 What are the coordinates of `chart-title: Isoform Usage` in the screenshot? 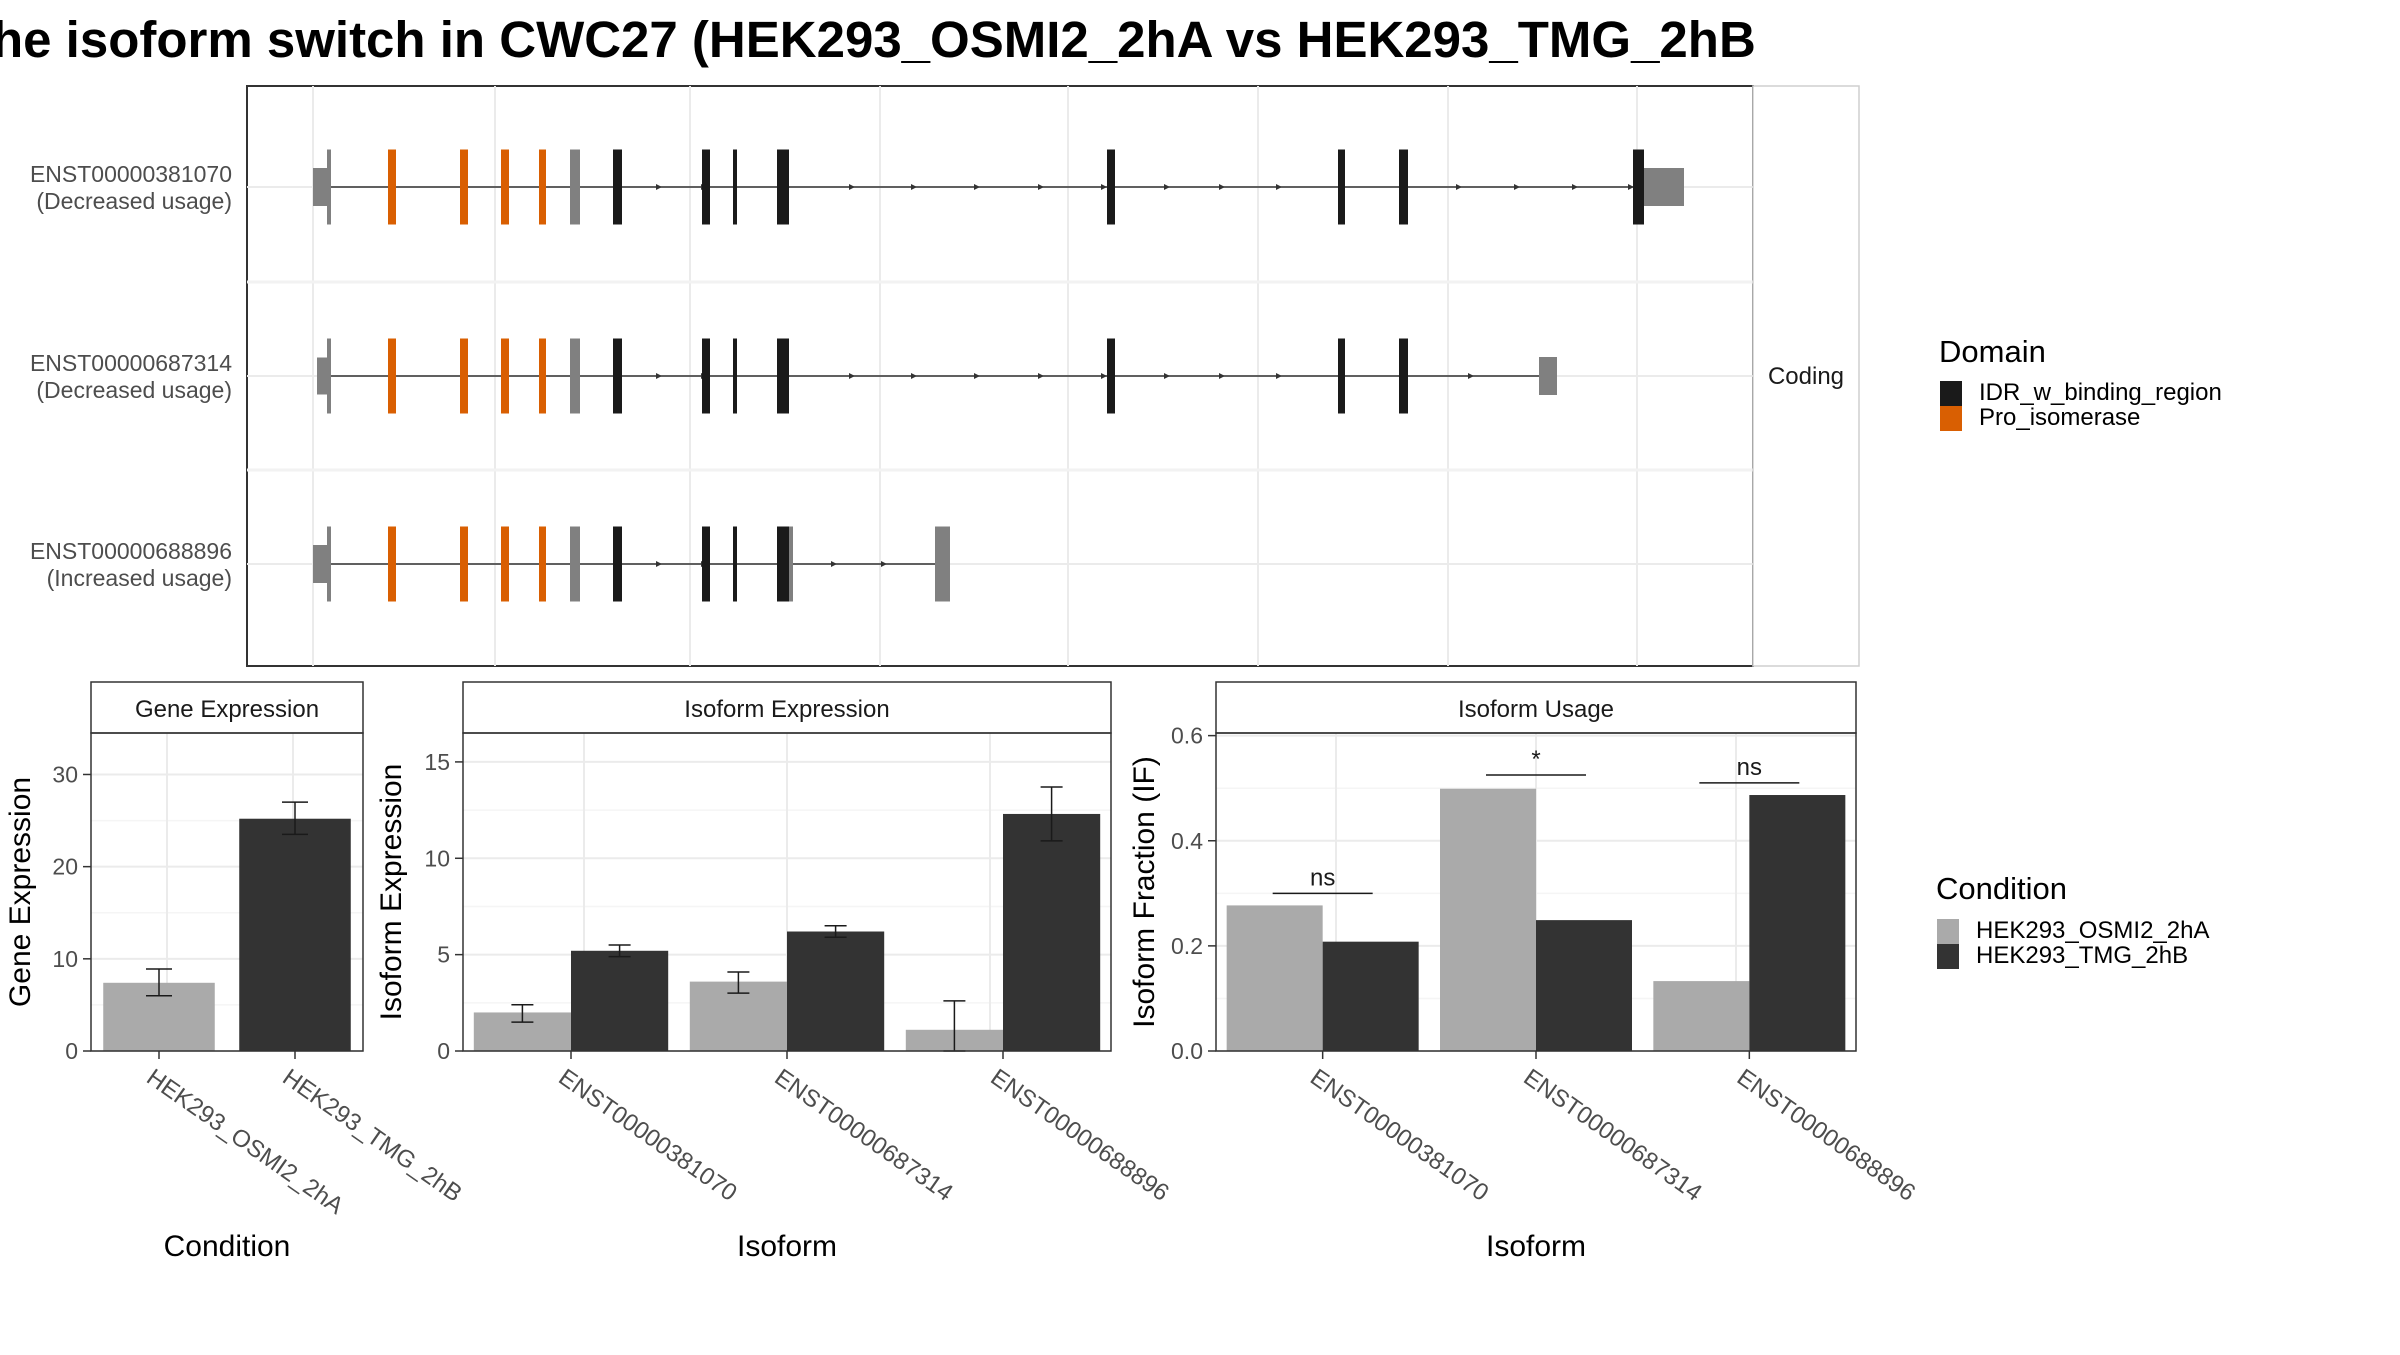 It's located at (1536, 709).